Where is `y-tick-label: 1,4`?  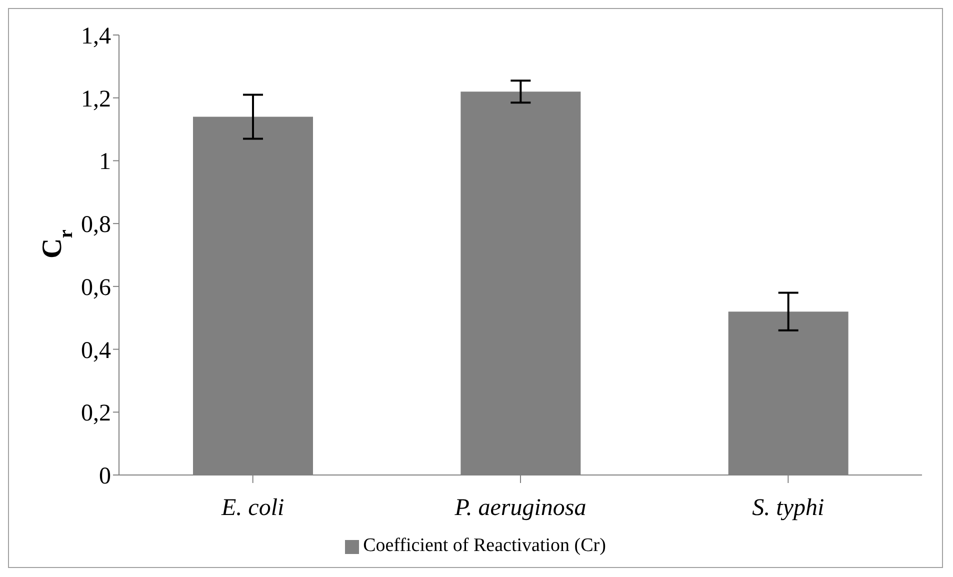
y-tick-label: 1,4 is located at coordinates (96, 37).